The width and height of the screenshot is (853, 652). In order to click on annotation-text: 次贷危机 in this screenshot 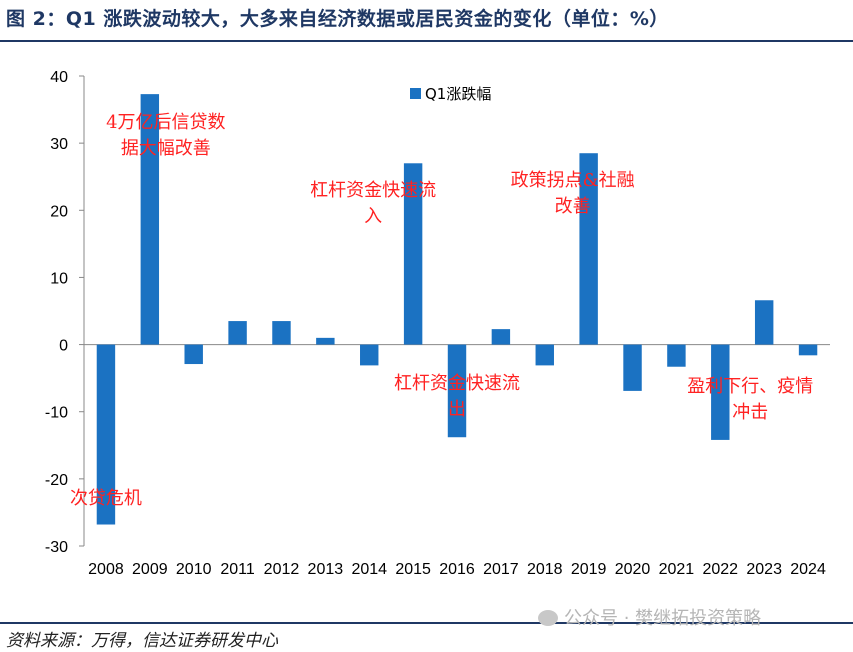, I will do `click(106, 498)`.